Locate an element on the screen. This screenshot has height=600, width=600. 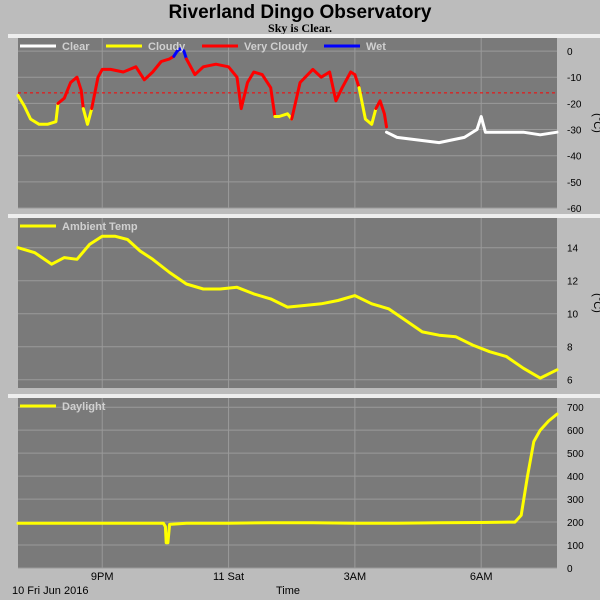
chart-subtitle: Sky is Clear. is located at coordinates (300, 28).